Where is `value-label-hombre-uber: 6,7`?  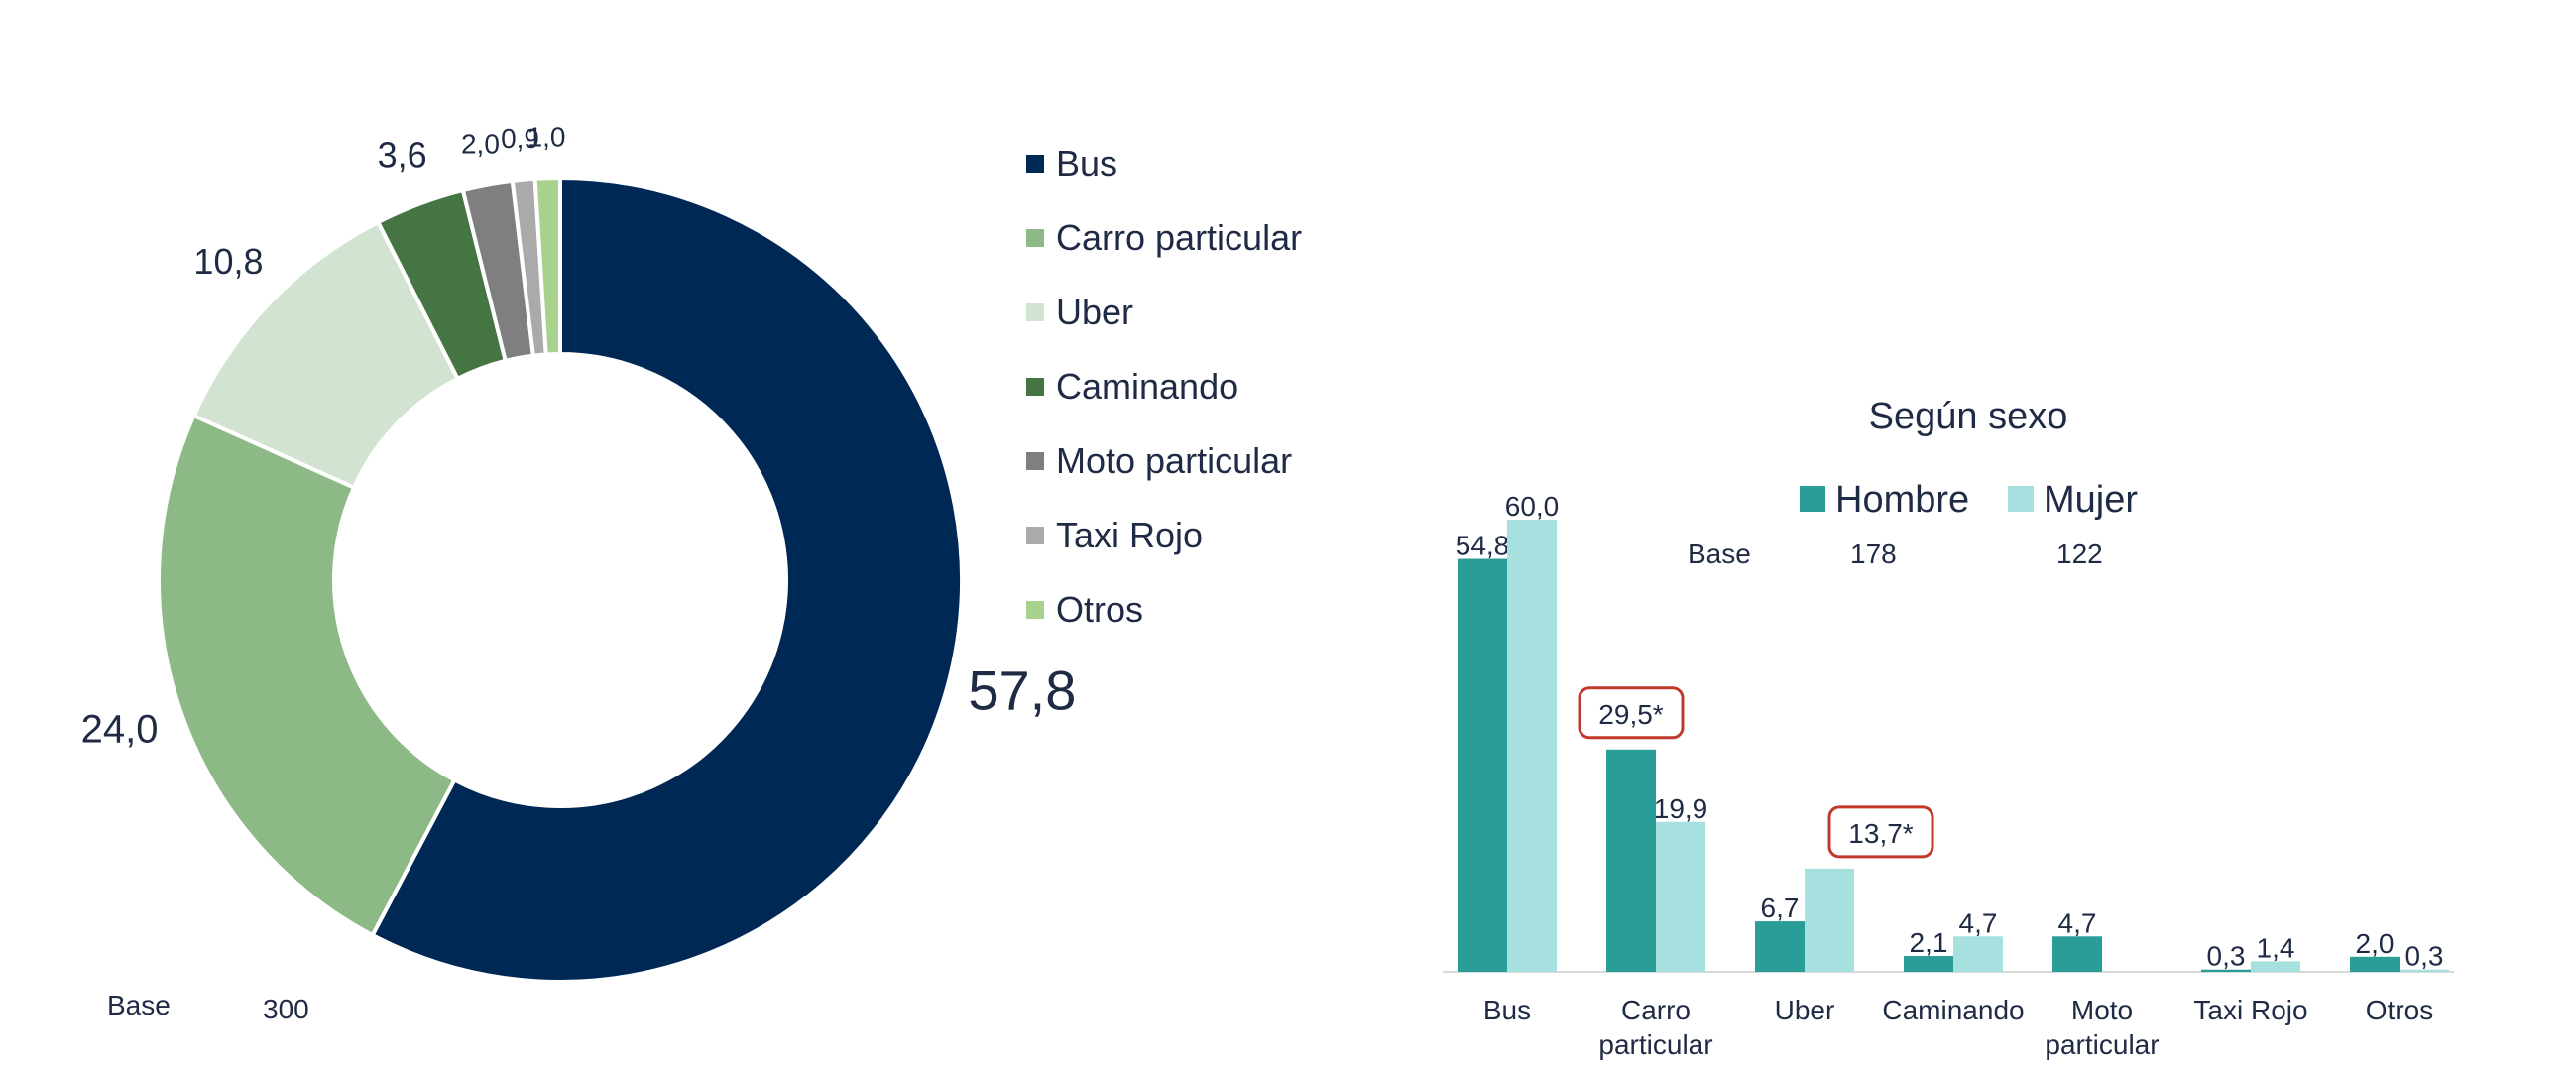 value-label-hombre-uber: 6,7 is located at coordinates (1780, 908).